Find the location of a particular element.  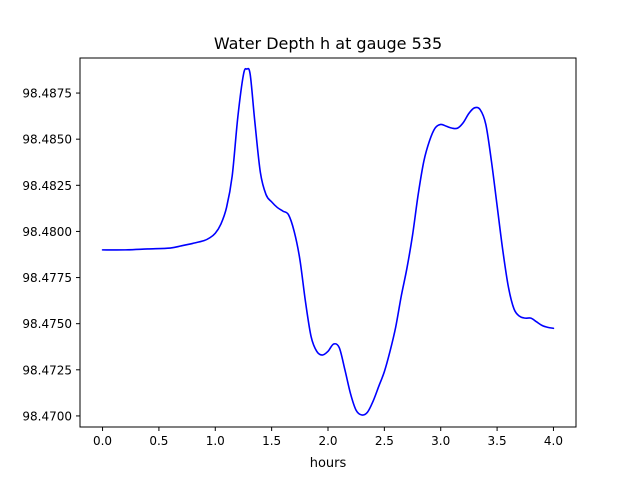

y-tick-label: 98.4800 is located at coordinates (47, 232).